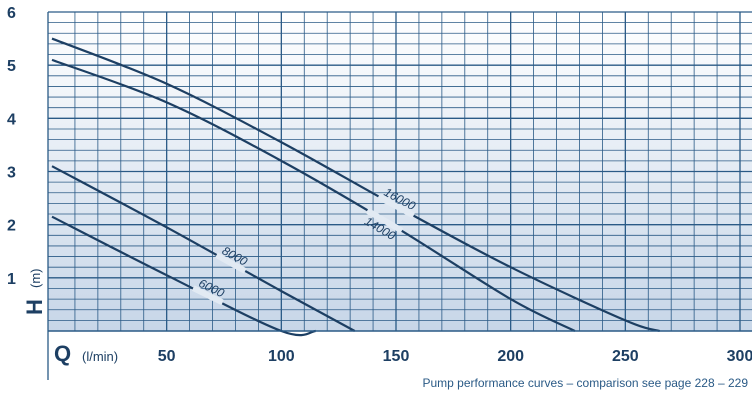 The width and height of the screenshot is (752, 395). I want to click on y-tick-label: 5, so click(11, 66).